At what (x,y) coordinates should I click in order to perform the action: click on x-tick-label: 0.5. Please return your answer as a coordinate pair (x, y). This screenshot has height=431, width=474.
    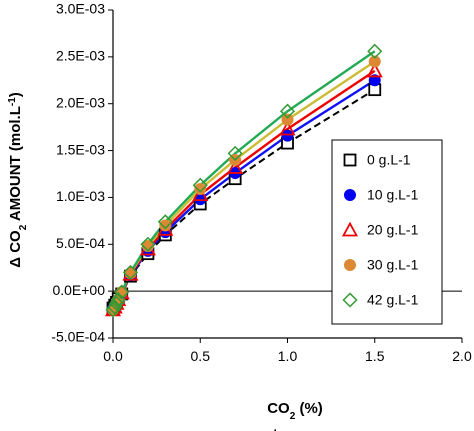
    Looking at the image, I should click on (201, 356).